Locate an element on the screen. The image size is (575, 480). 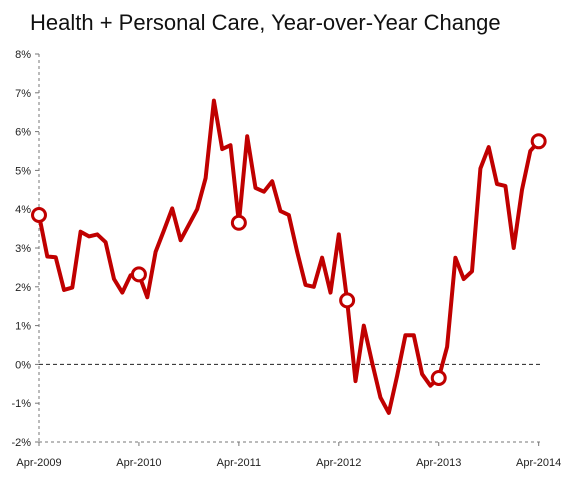
y-axis-ticks: -2% -1% 0% 1% 2% 3% 4% 5% 6% 7% 8% is located at coordinates (25, 249).